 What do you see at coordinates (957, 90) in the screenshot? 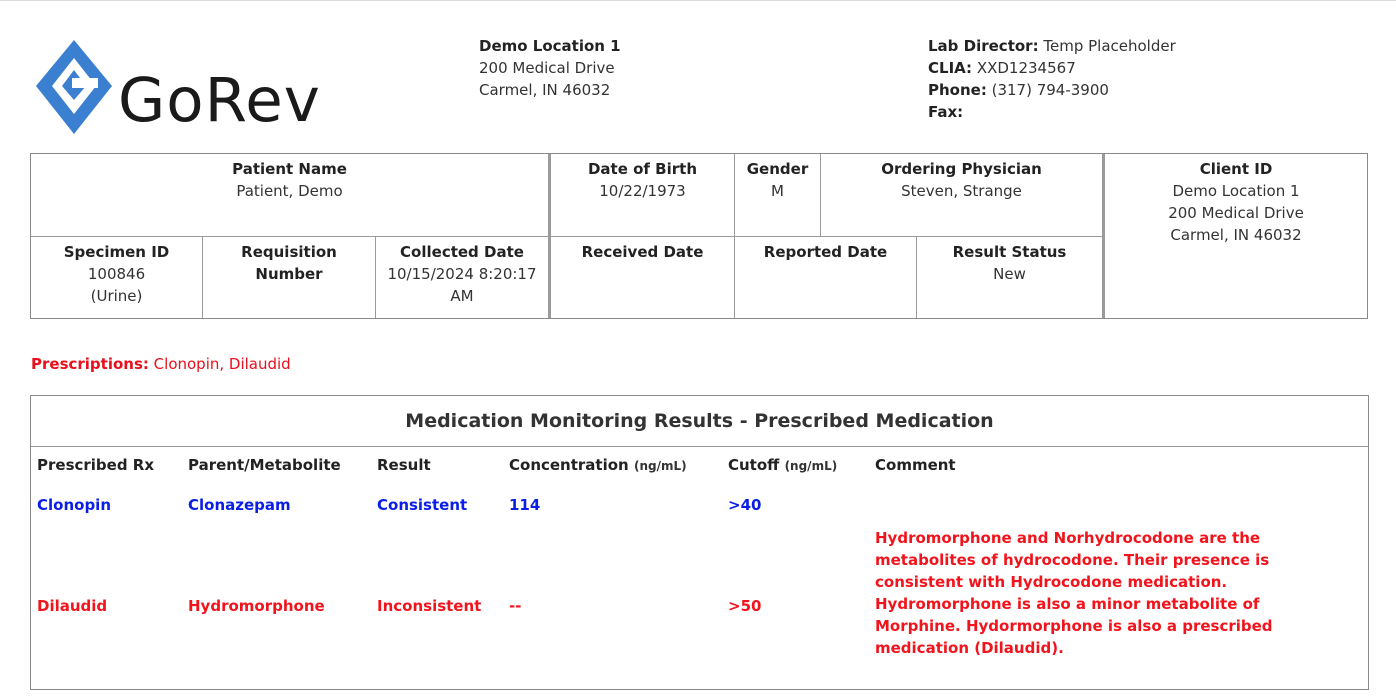
I see `phone-label: Phone:` at bounding box center [957, 90].